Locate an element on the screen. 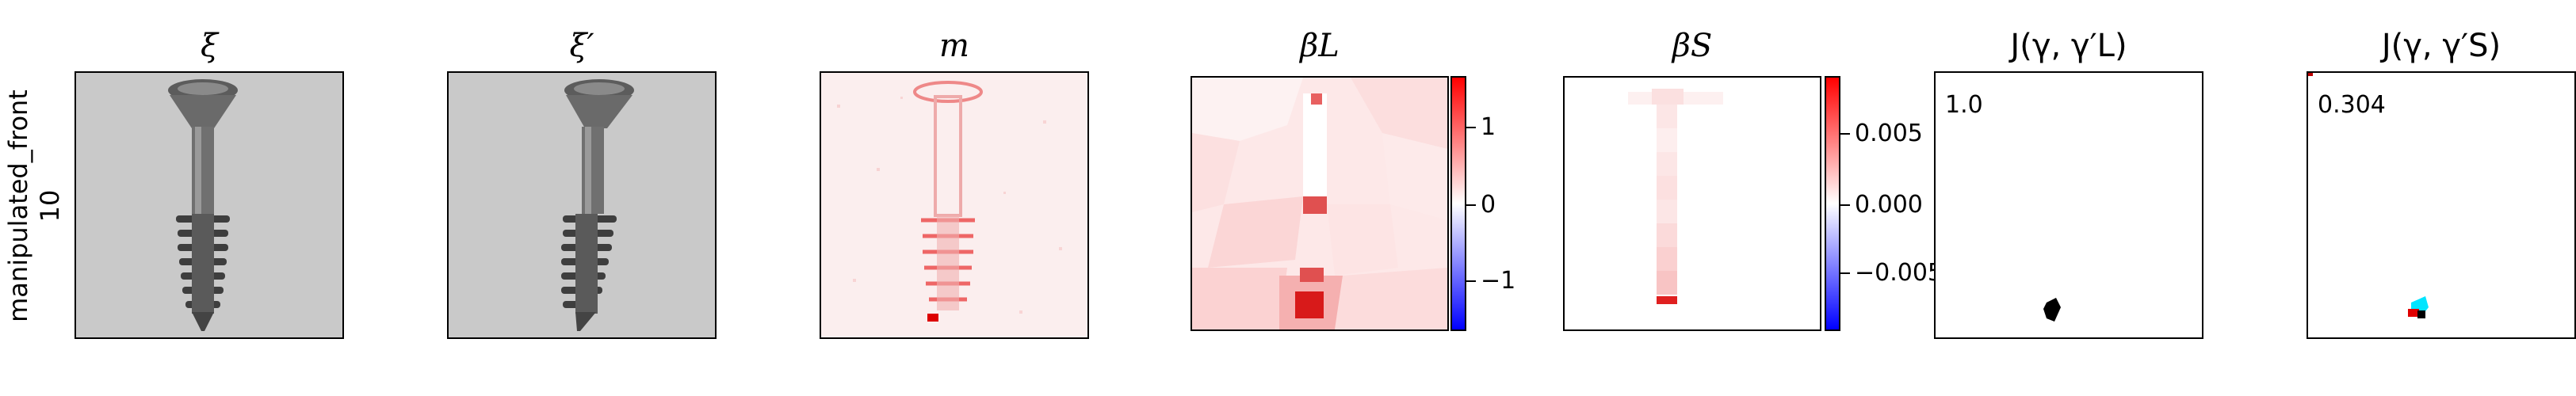  colorbar-beta-l is located at coordinates (1458, 203).